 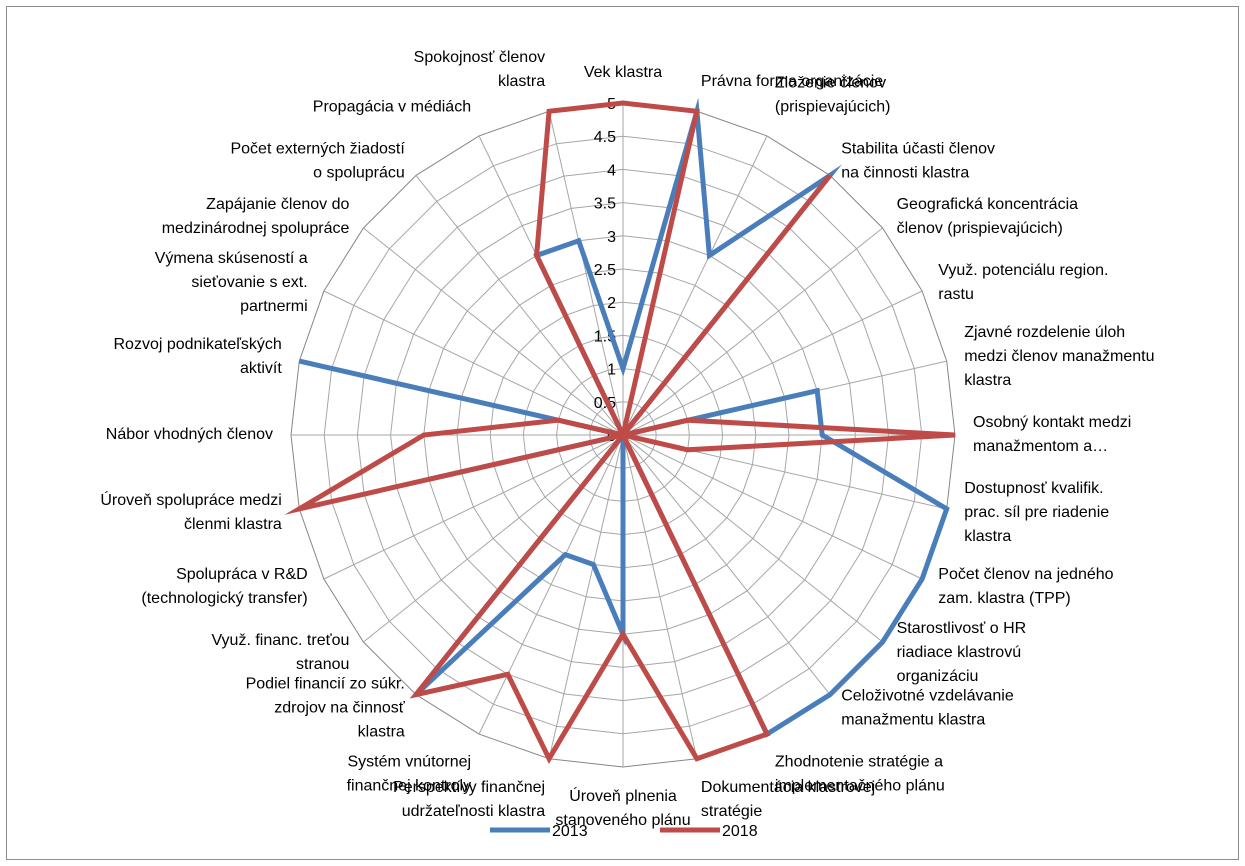 I want to click on tick-label: 1, so click(x=611, y=370).